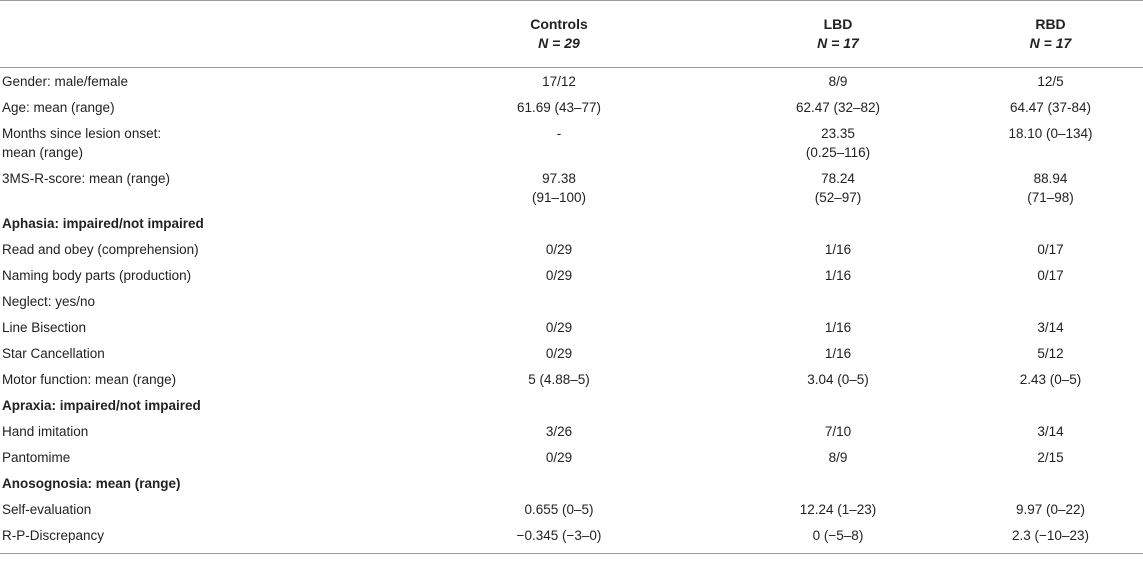 The height and width of the screenshot is (578, 1143). Describe the element at coordinates (838, 187) in the screenshot. I see `cell-lbd: 78.24 (52–97)` at that location.